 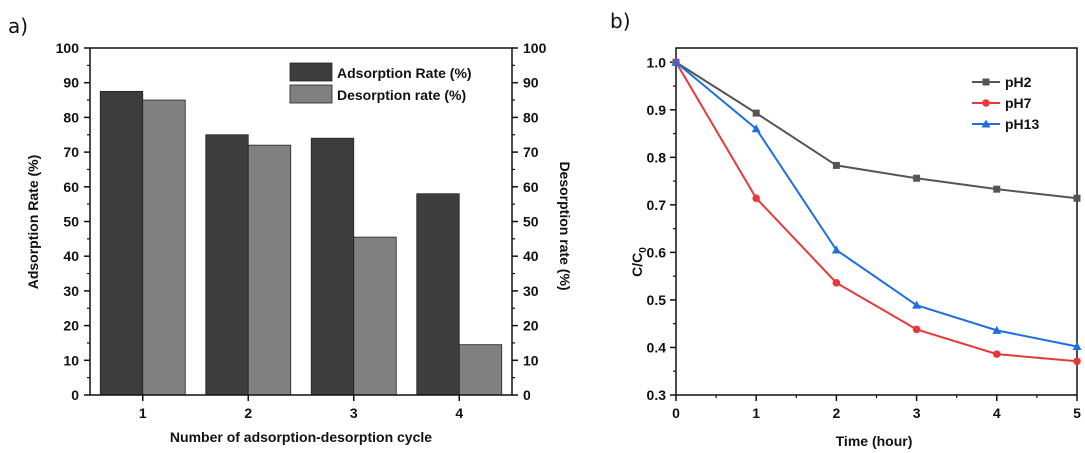 What do you see at coordinates (657, 347) in the screenshot?
I see `chart-b-y-tick-label-0.4: 0.4` at bounding box center [657, 347].